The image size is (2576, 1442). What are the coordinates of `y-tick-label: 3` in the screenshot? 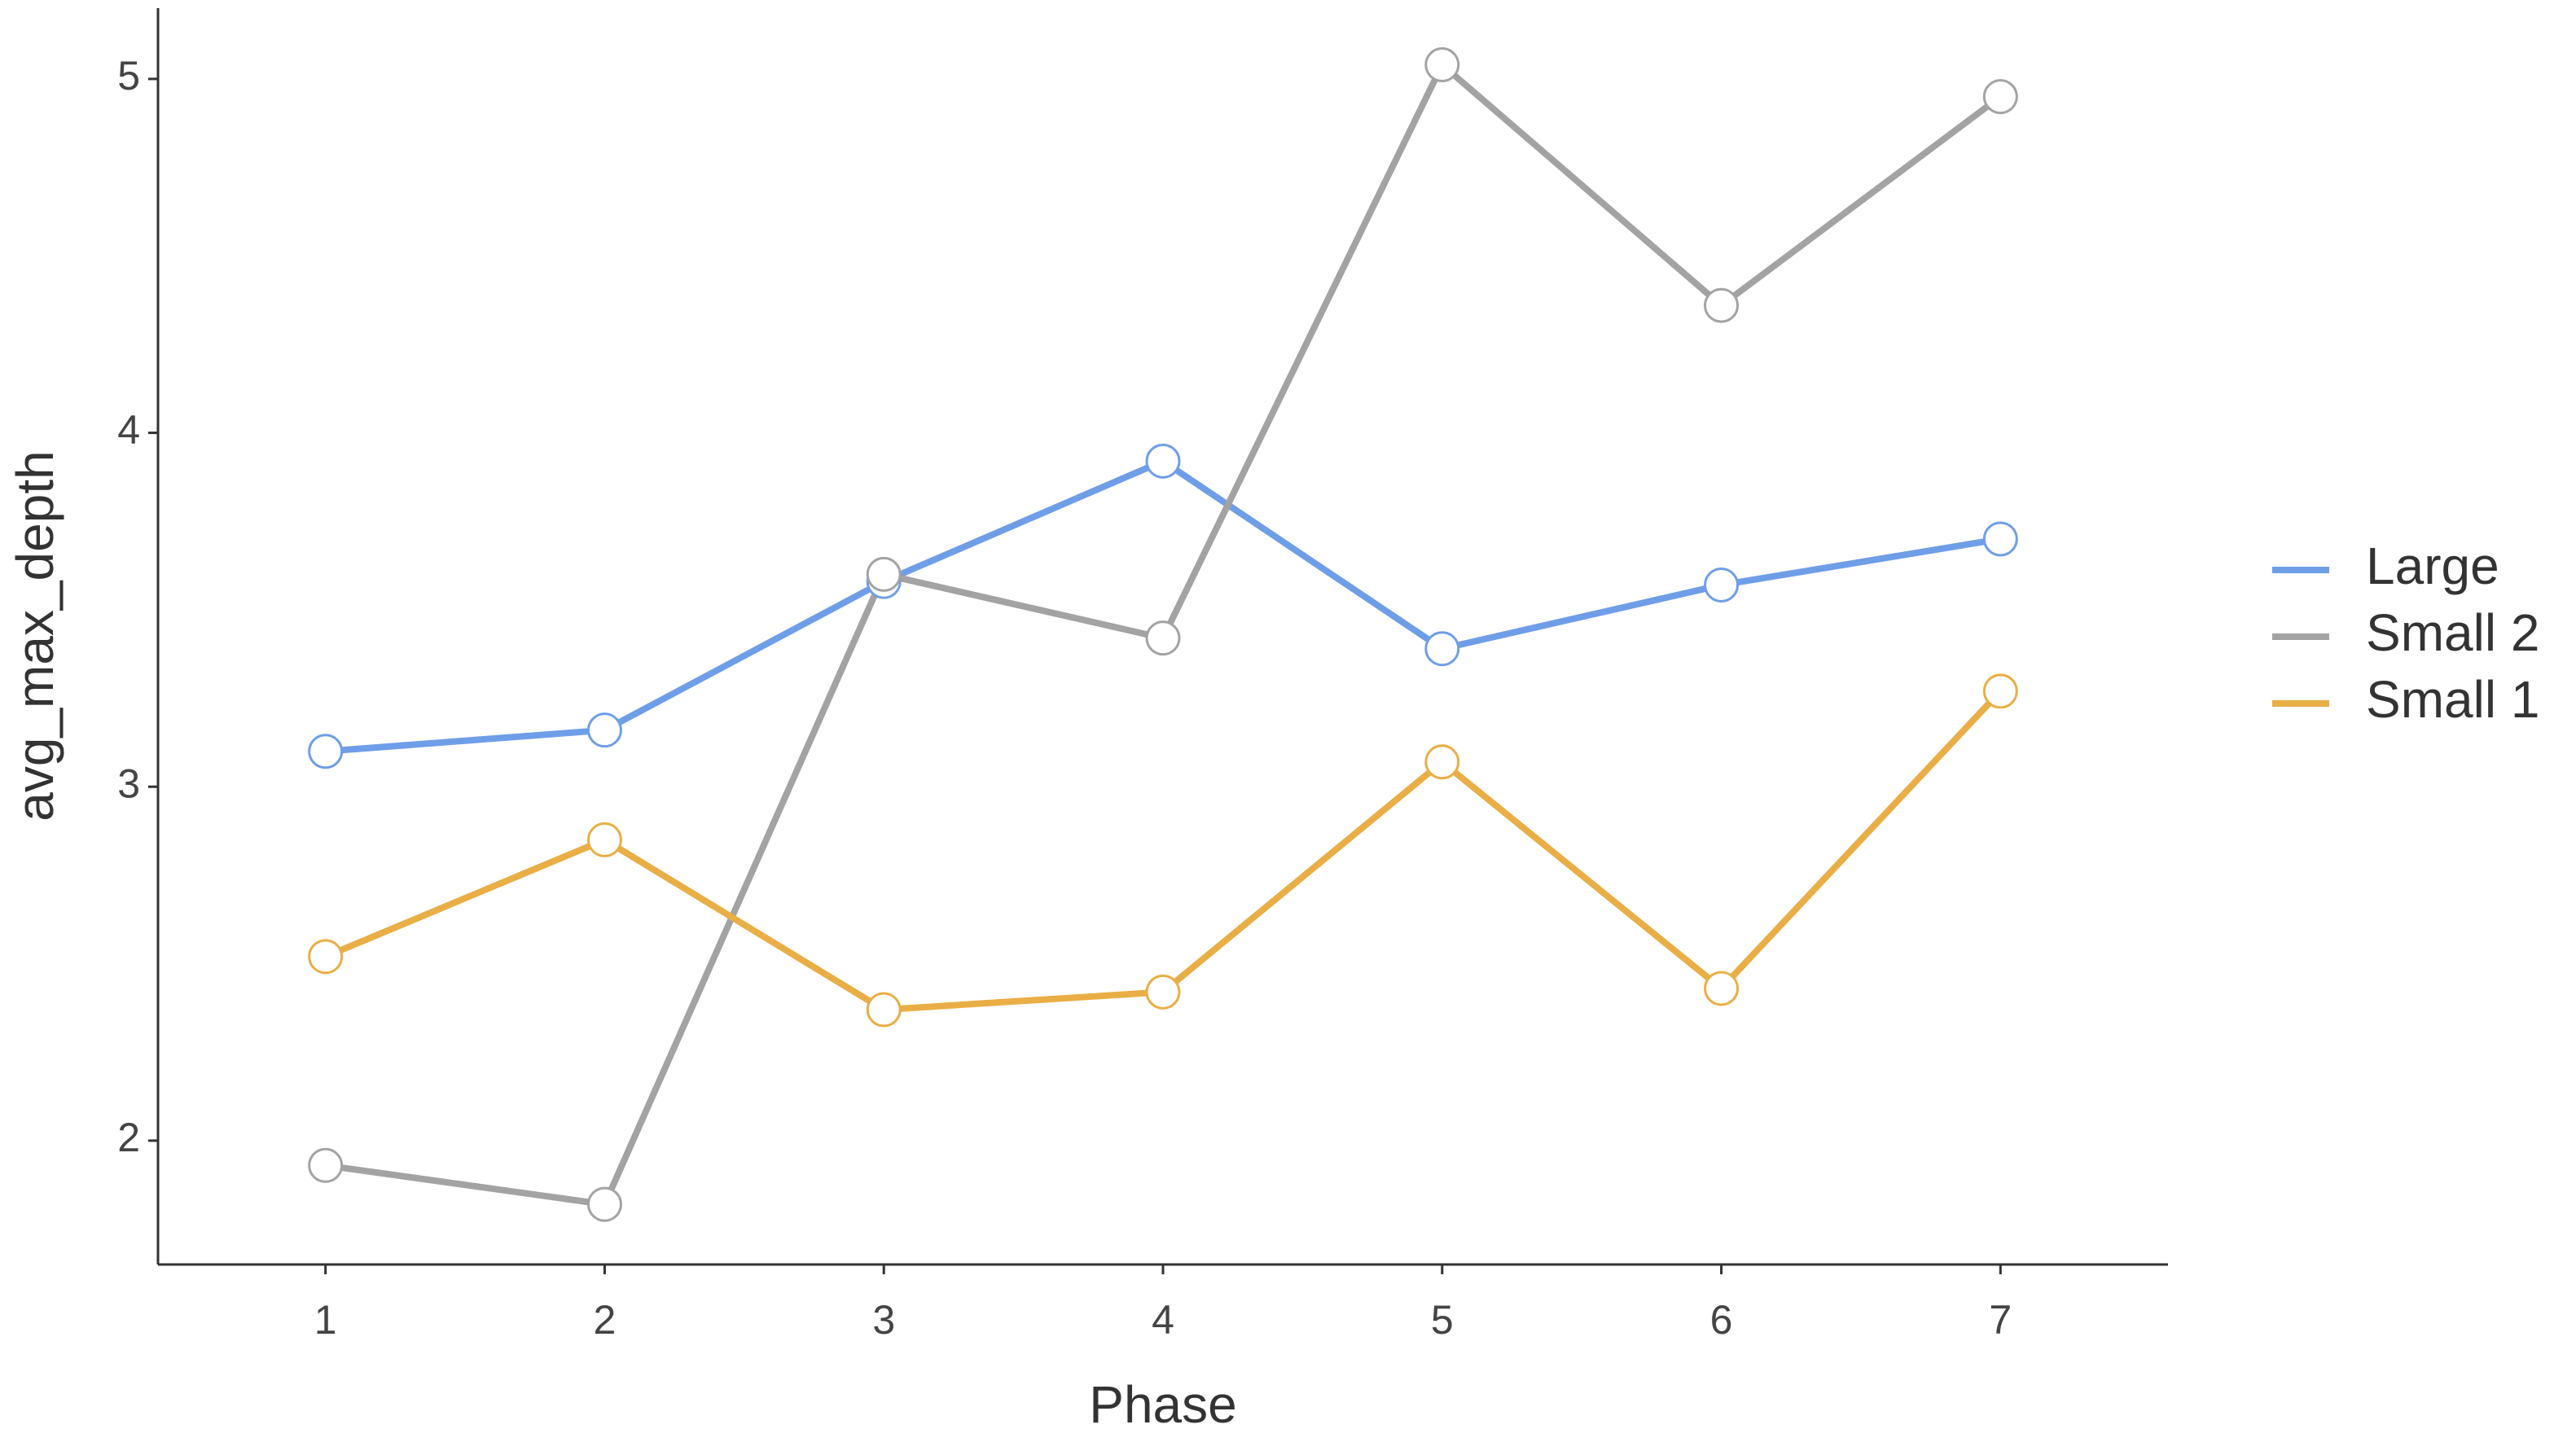 It's located at (128, 783).